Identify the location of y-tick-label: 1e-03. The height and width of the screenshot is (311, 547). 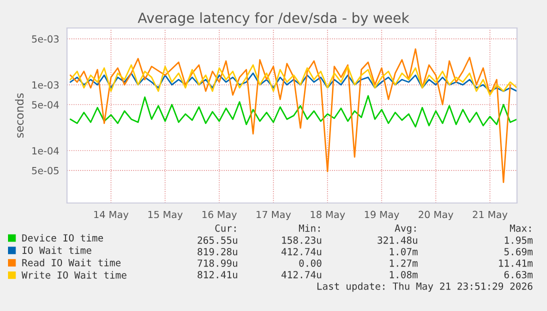
(45, 85).